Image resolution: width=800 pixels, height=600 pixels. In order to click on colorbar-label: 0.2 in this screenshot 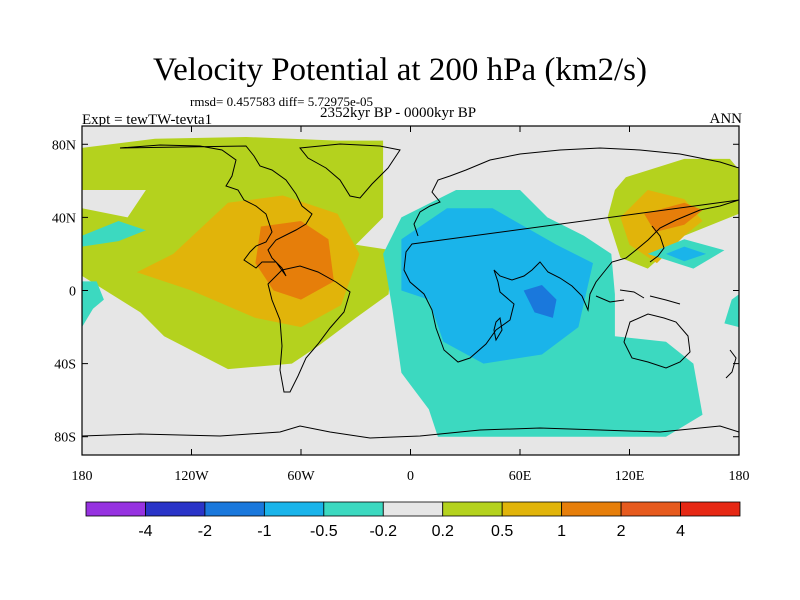, I will do `click(443, 531)`.